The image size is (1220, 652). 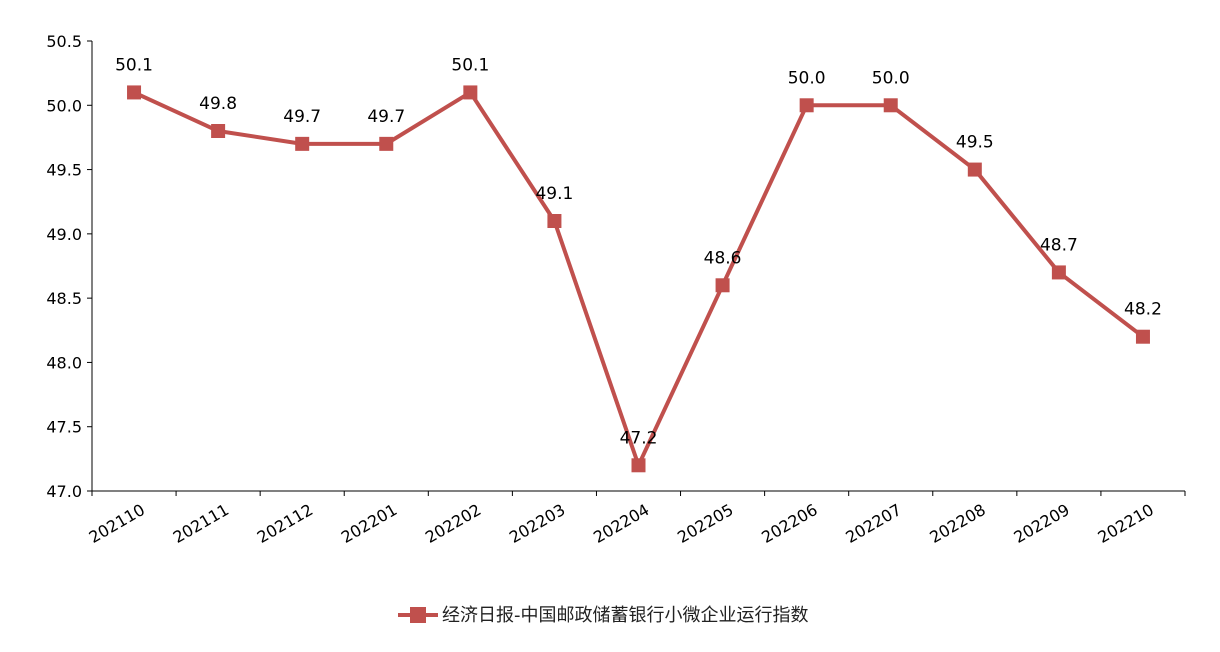 I want to click on legend: 经济日报-中国邮政储蓄银行小微企业运行指数, so click(x=603, y=615).